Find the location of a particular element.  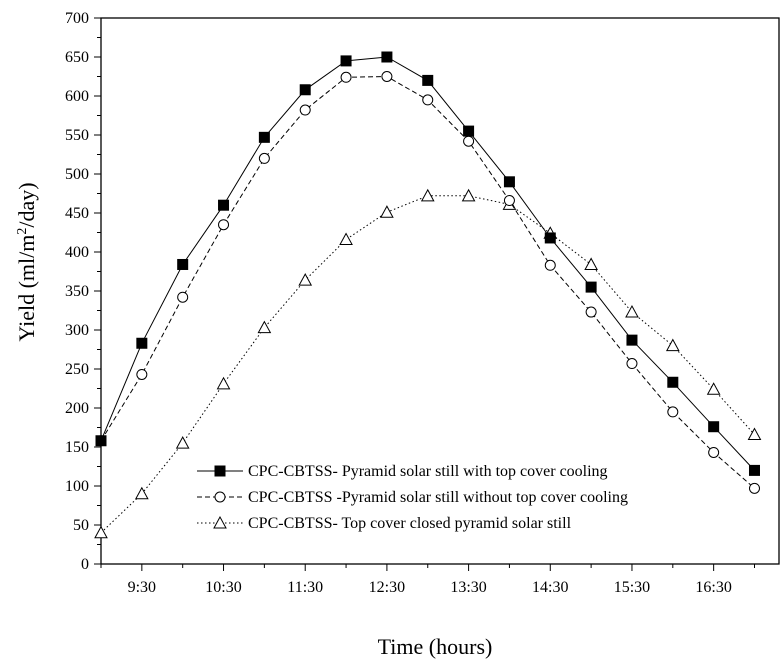

x-tick-label: 16:30 is located at coordinates (713, 587).